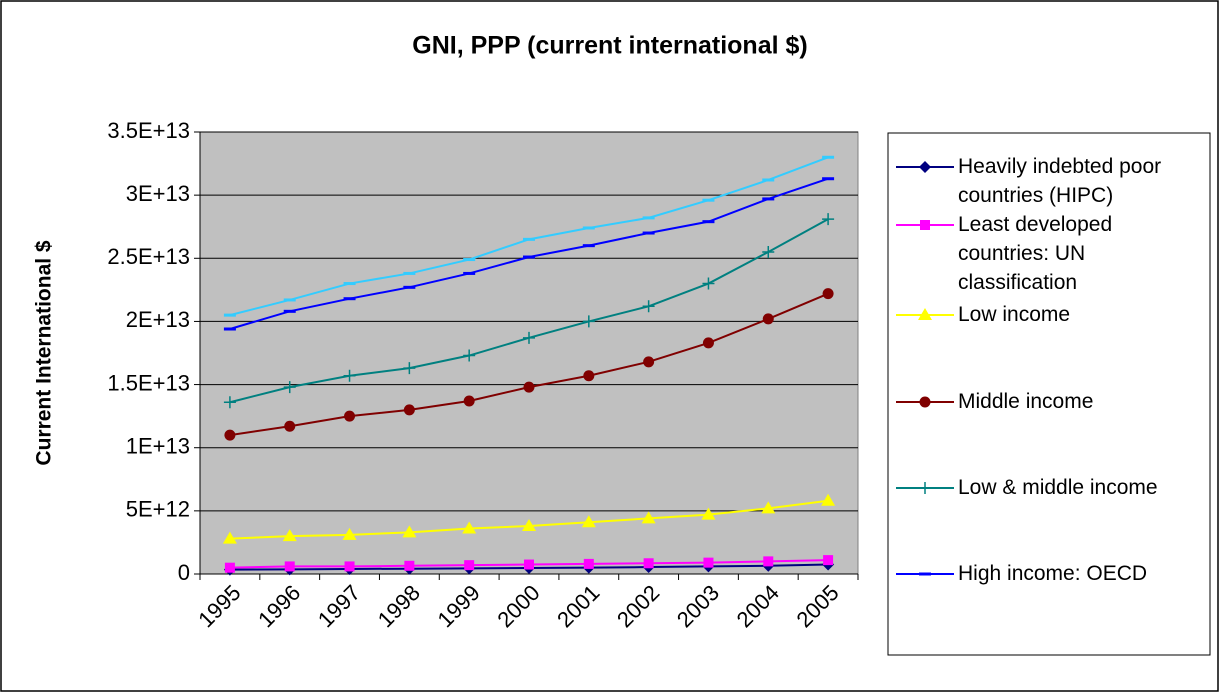 This screenshot has height=692, width=1219. I want to click on y-tick-label: 2.5E+13, so click(148, 256).